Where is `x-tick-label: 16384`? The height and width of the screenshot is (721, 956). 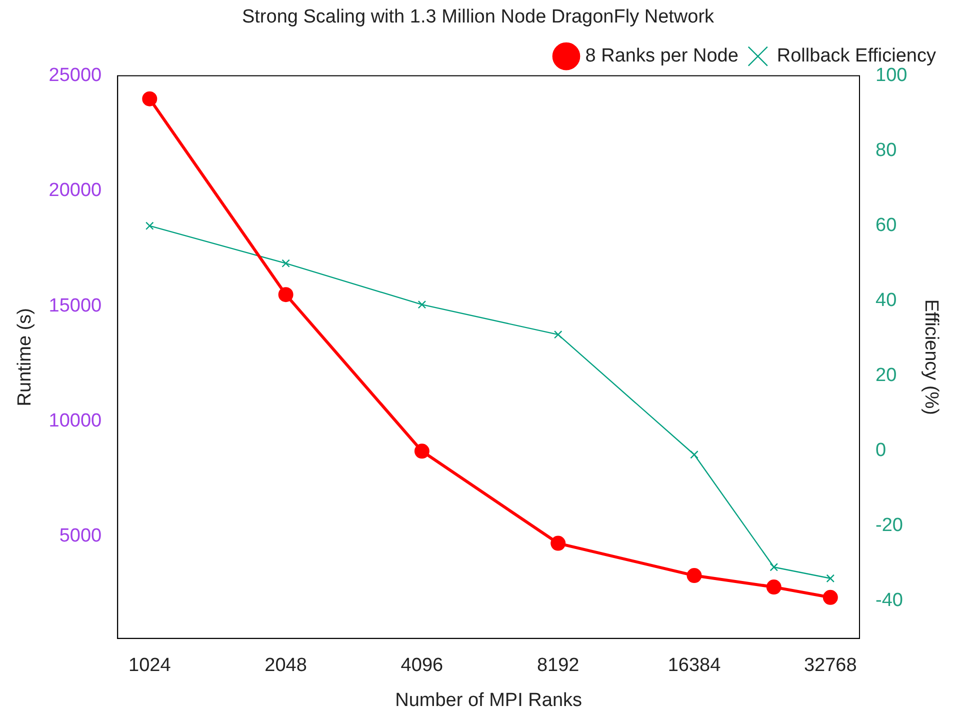
x-tick-label: 16384 is located at coordinates (695, 665).